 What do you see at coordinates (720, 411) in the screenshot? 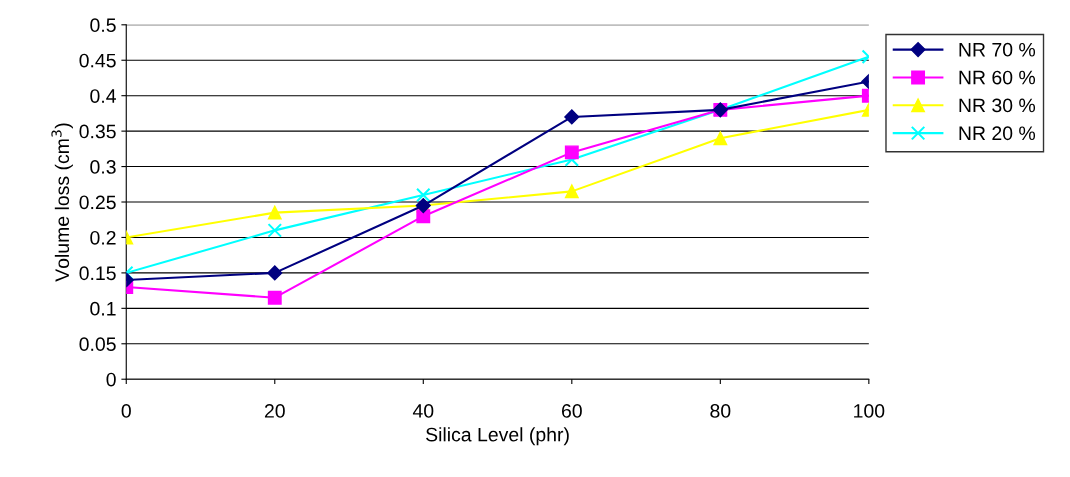
I see `x-tick-label: 80` at bounding box center [720, 411].